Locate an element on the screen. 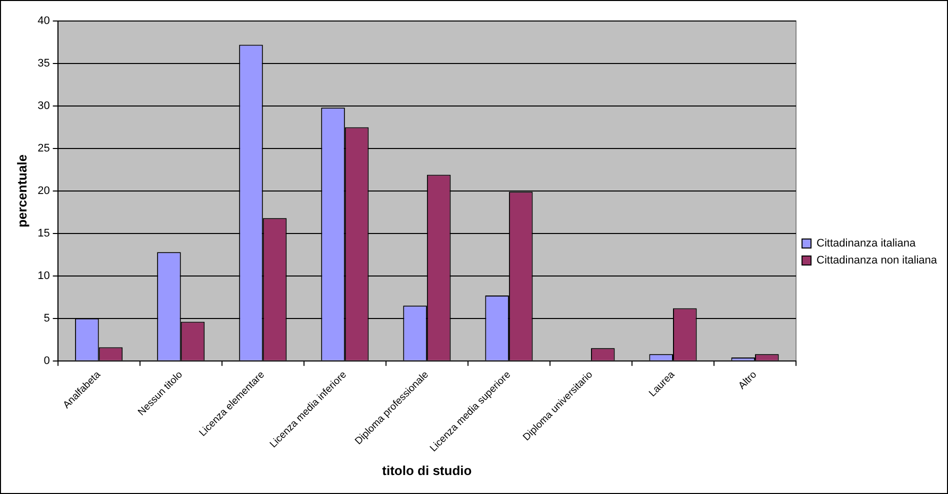 Image resolution: width=948 pixels, height=494 pixels. y-tick-label: 35 is located at coordinates (44, 64).